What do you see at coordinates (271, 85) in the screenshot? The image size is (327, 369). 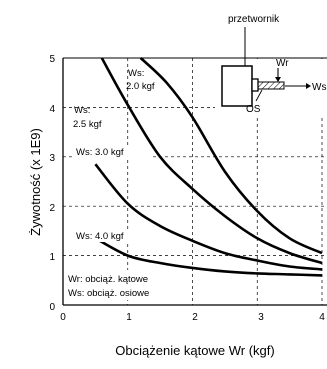 I see `shaft-icon` at bounding box center [271, 85].